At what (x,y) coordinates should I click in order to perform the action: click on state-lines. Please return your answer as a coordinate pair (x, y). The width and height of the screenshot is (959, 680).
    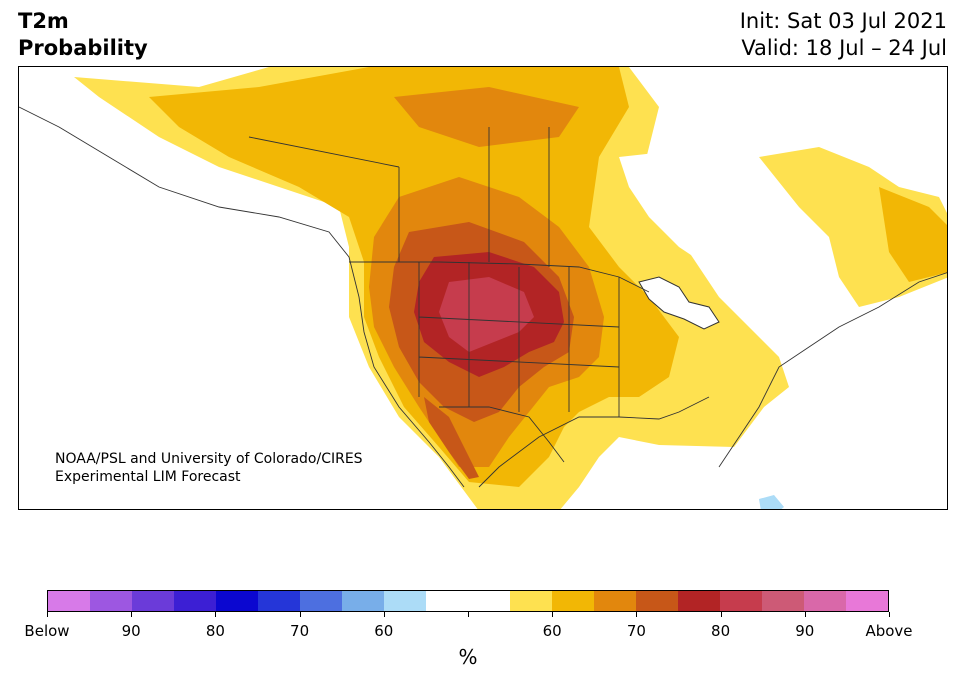
    Looking at the image, I should click on (519, 339).